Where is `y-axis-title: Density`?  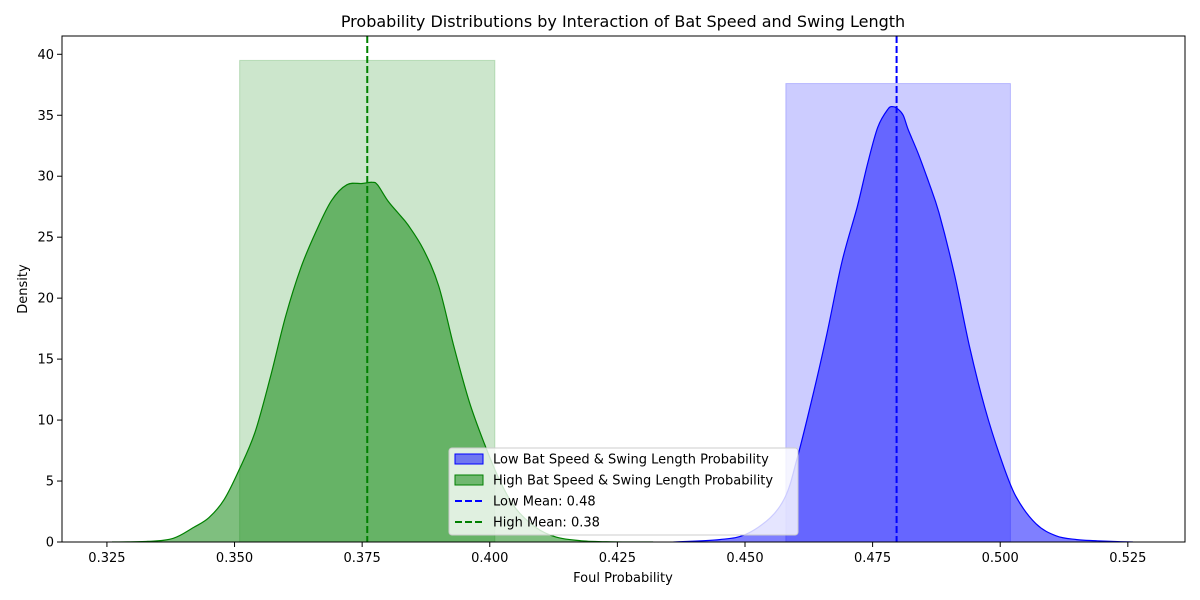 y-axis-title: Density is located at coordinates (23, 289).